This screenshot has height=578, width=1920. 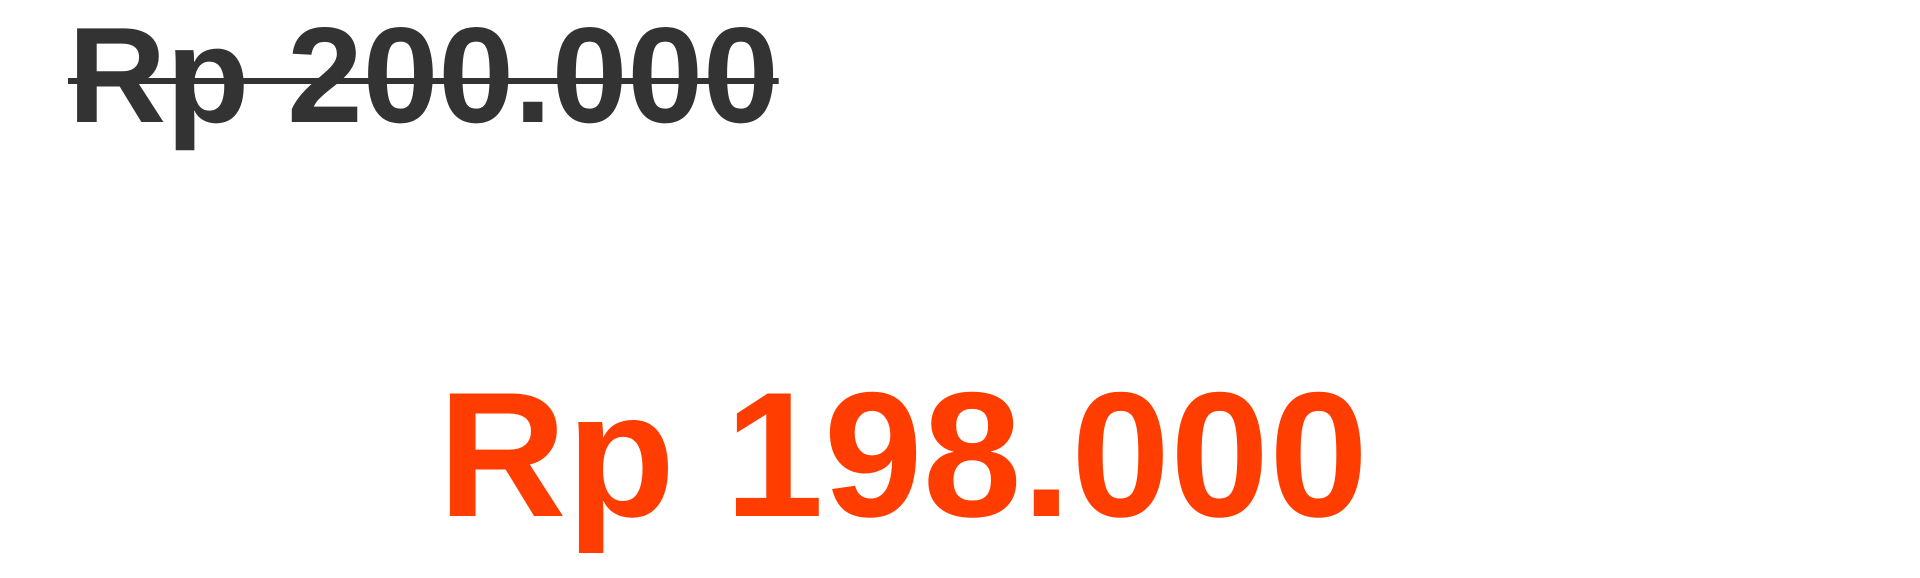 What do you see at coordinates (423, 75) in the screenshot?
I see `original-price-strikethrough: Rp 200.000` at bounding box center [423, 75].